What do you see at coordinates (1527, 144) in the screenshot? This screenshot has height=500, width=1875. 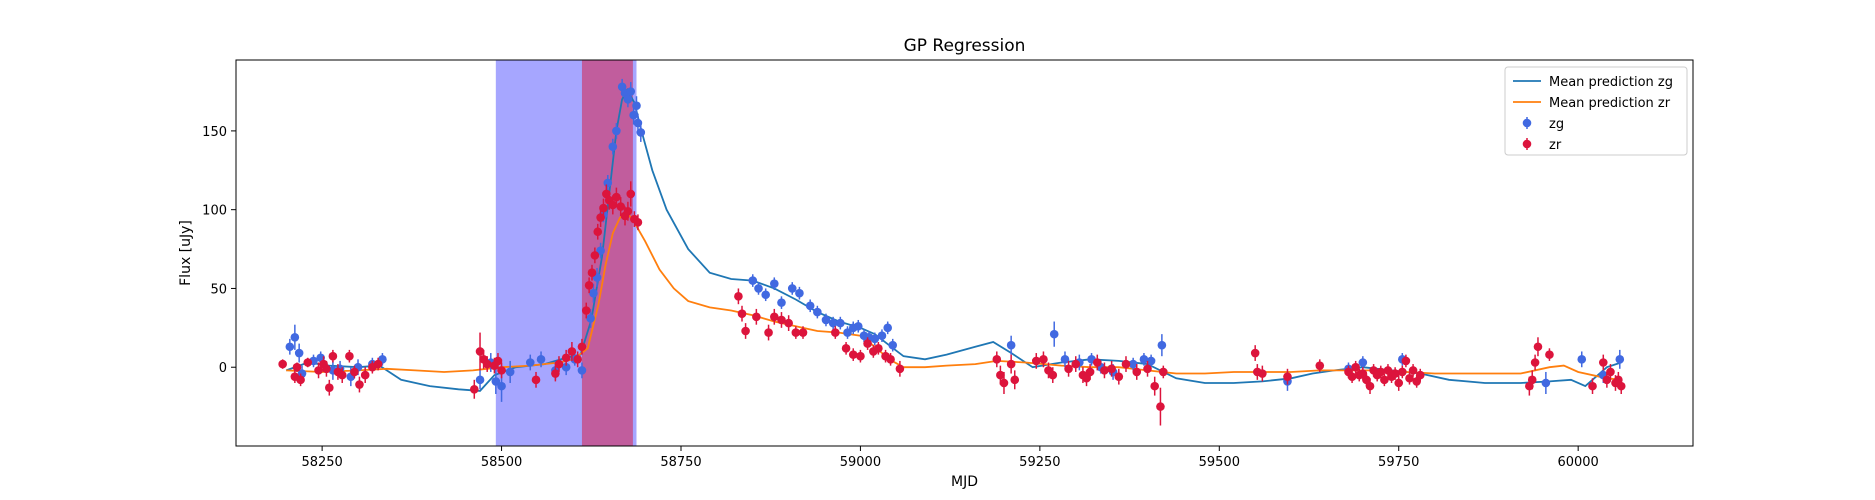 I see `legend-dot` at bounding box center [1527, 144].